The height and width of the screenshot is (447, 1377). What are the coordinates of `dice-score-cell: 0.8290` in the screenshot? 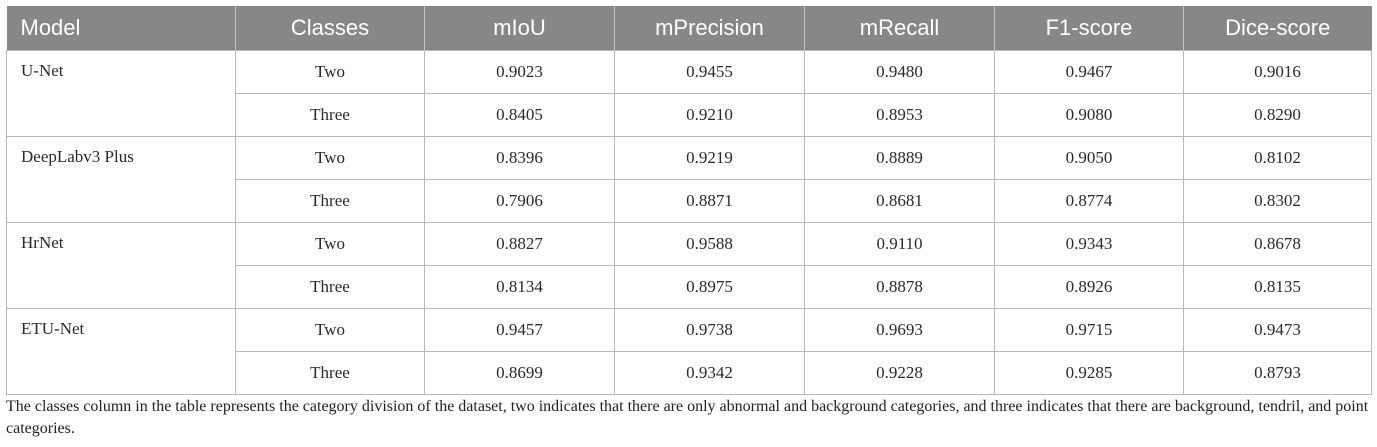 It's located at (1277, 115).